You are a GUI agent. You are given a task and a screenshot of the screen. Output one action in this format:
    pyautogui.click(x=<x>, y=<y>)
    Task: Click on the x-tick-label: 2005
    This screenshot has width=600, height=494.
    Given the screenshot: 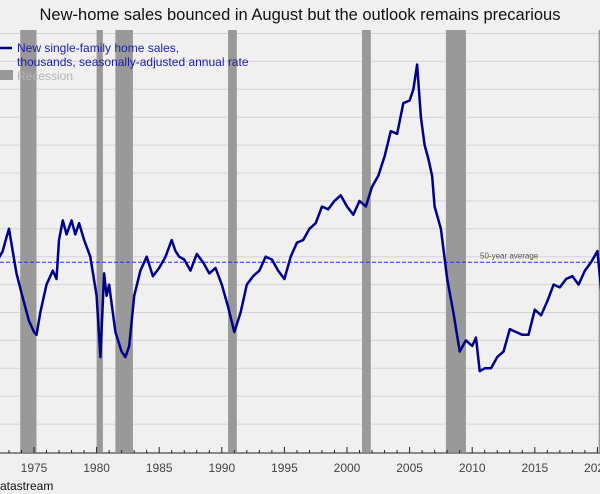 What is the action you would take?
    pyautogui.click(x=409, y=468)
    